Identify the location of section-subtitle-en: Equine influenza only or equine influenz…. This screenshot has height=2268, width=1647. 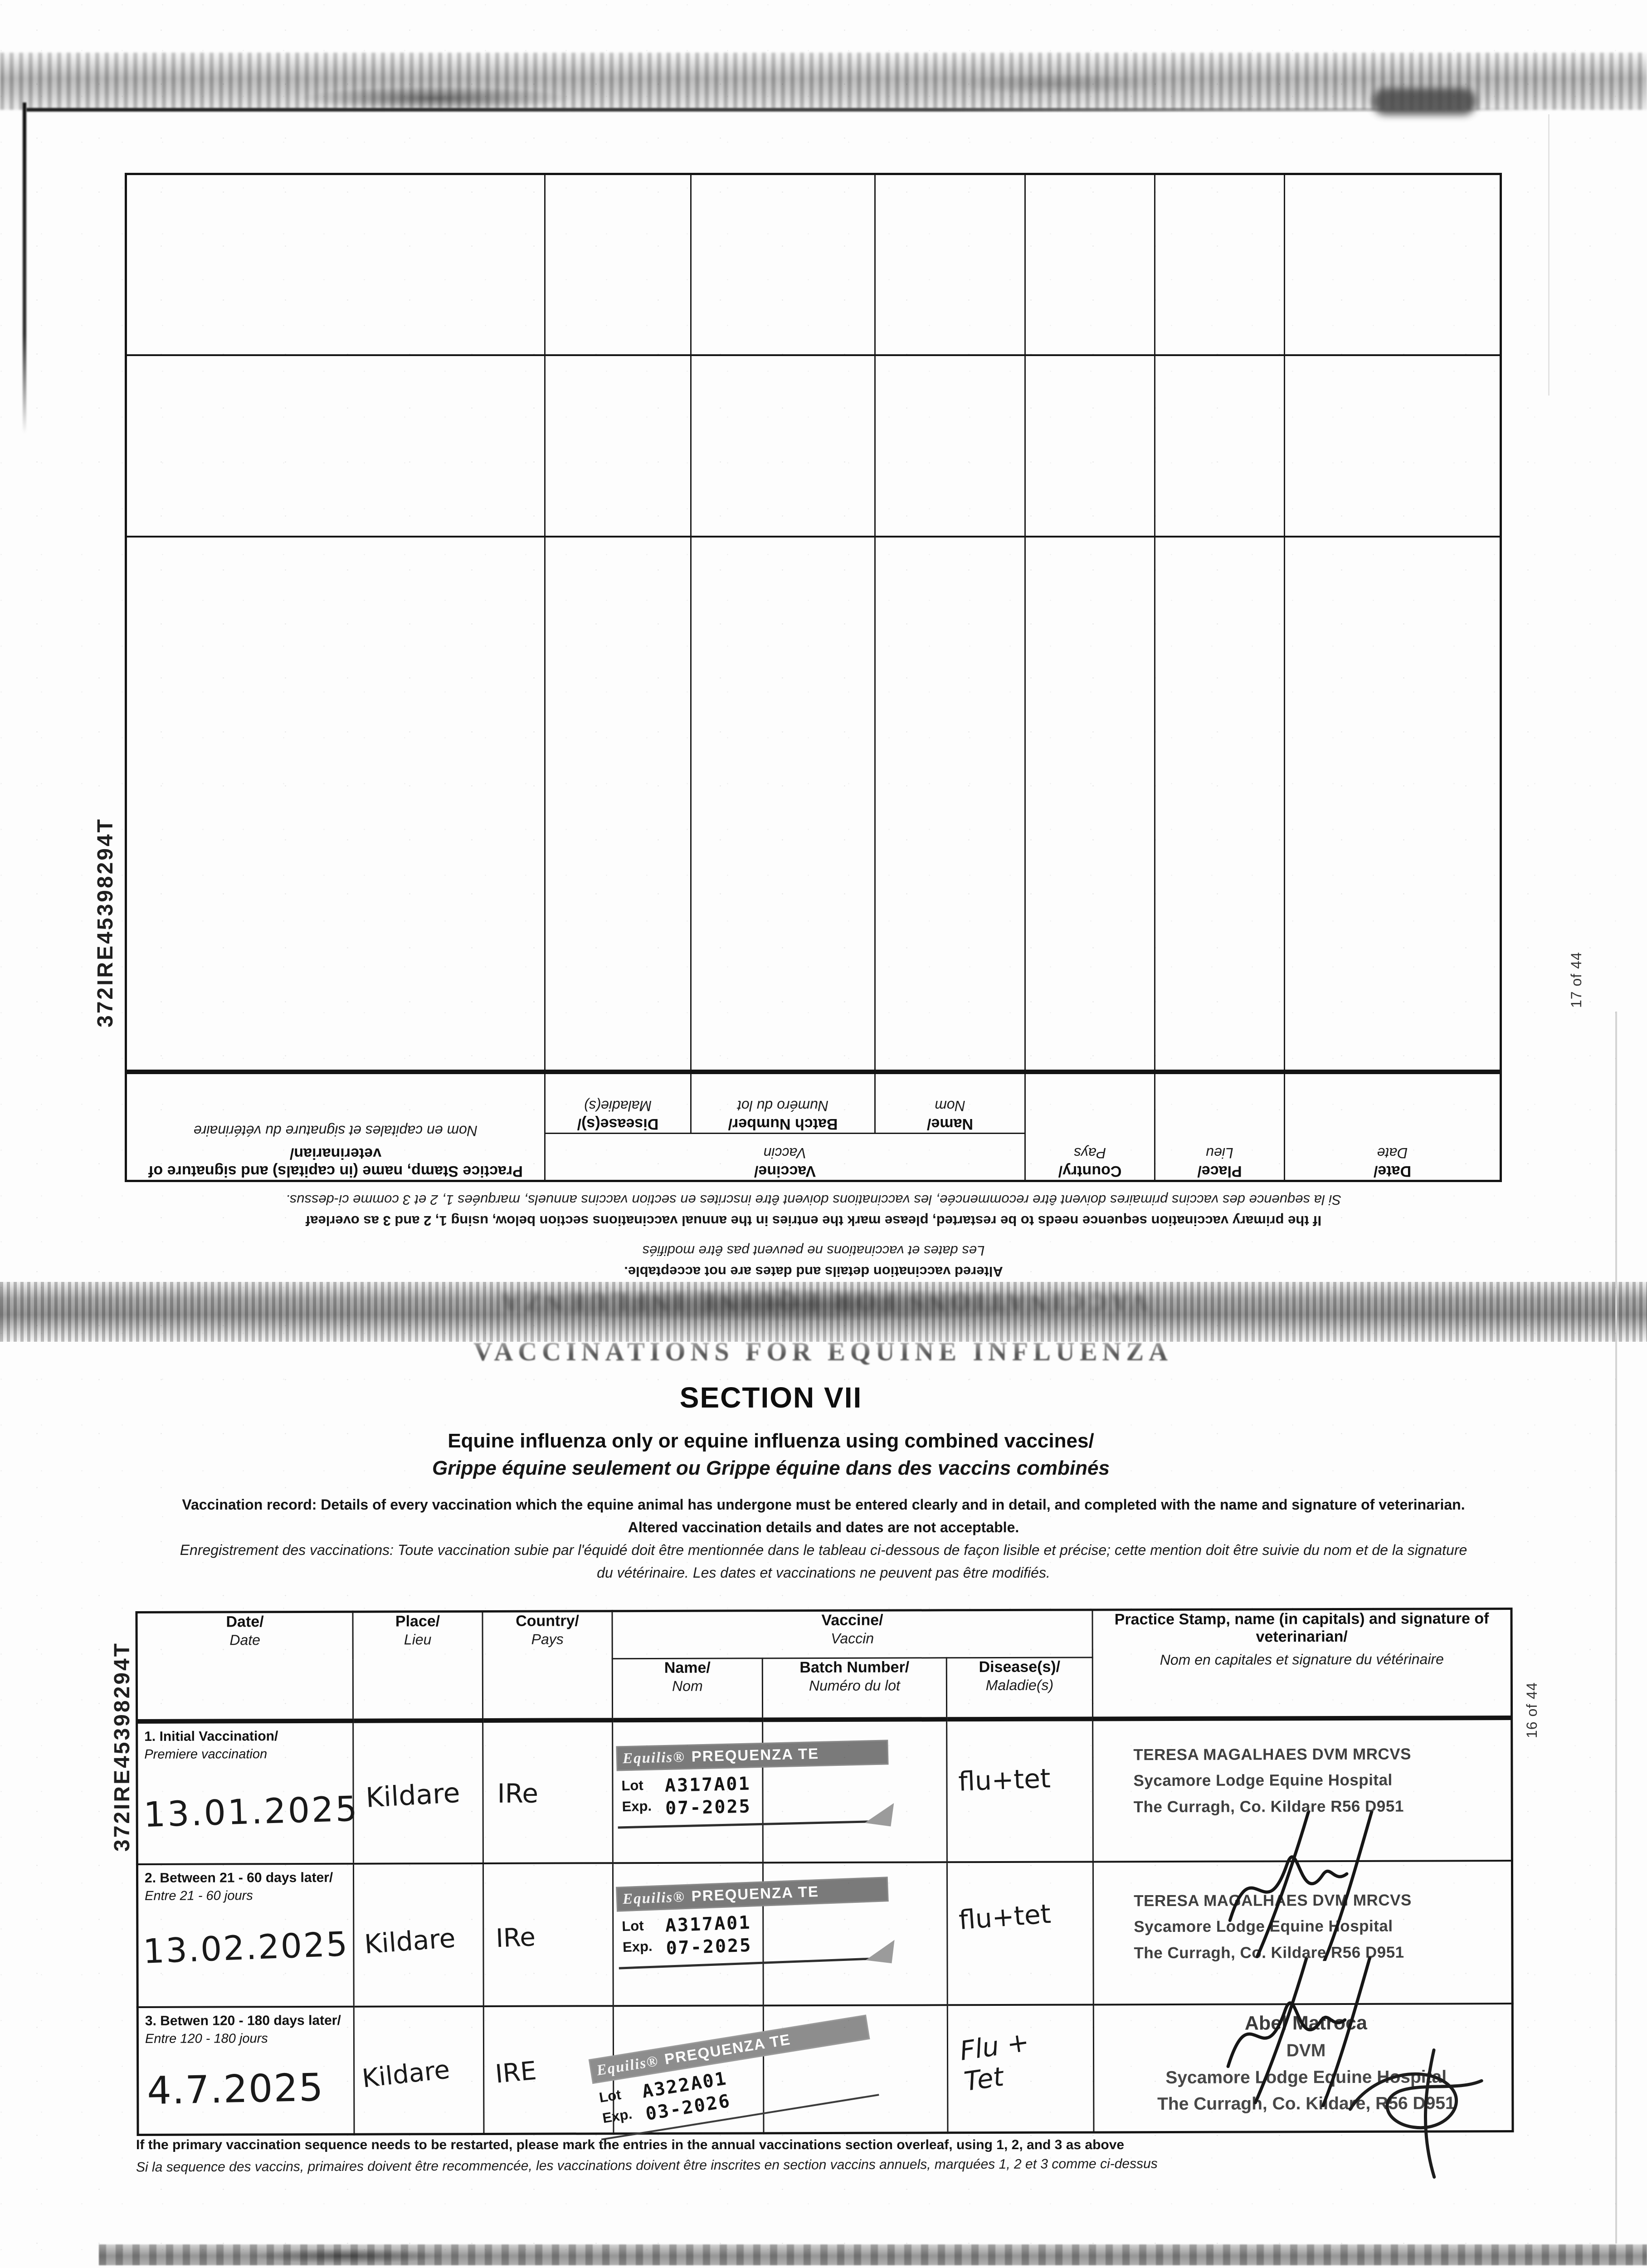
(771, 1441).